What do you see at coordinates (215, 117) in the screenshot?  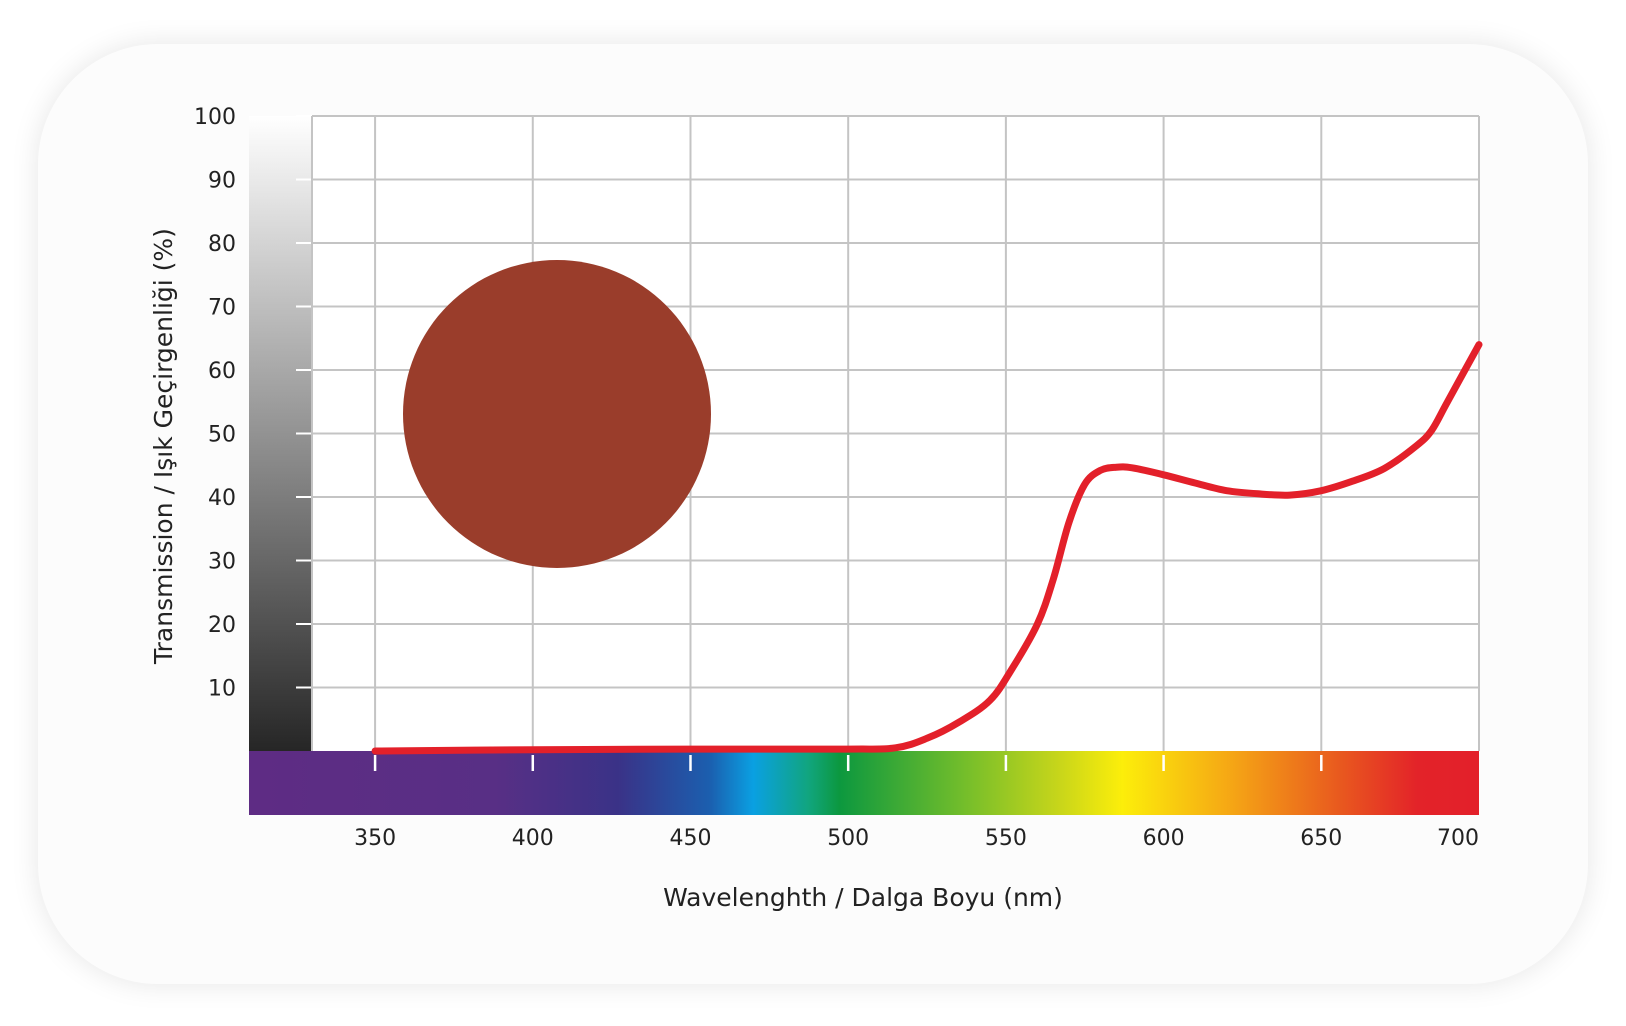 I see `y-tick-label-100: 100` at bounding box center [215, 117].